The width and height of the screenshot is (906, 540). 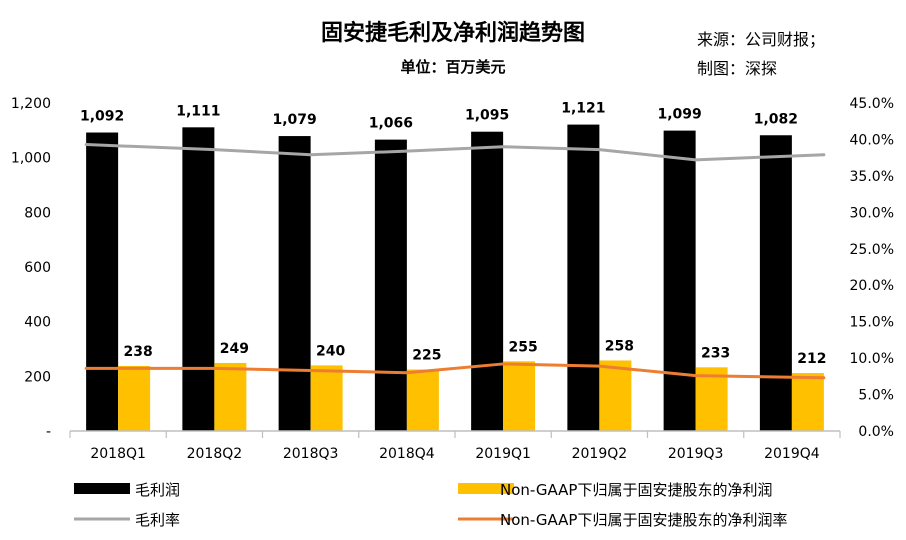 I want to click on net-profit-data-label: 233, so click(x=715, y=353).